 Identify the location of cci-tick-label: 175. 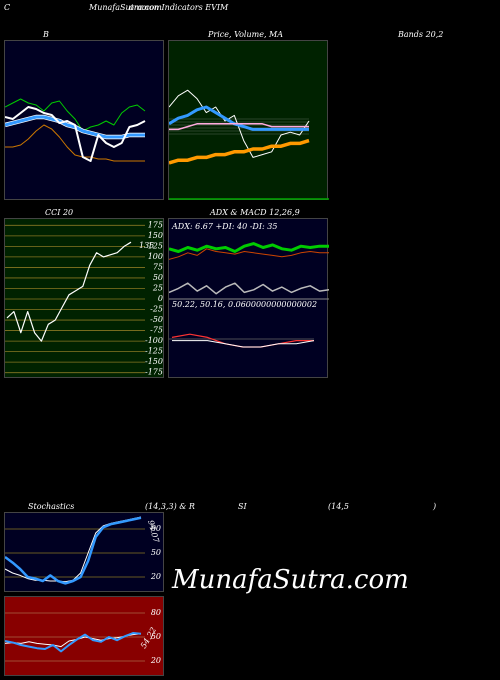
(155, 224).